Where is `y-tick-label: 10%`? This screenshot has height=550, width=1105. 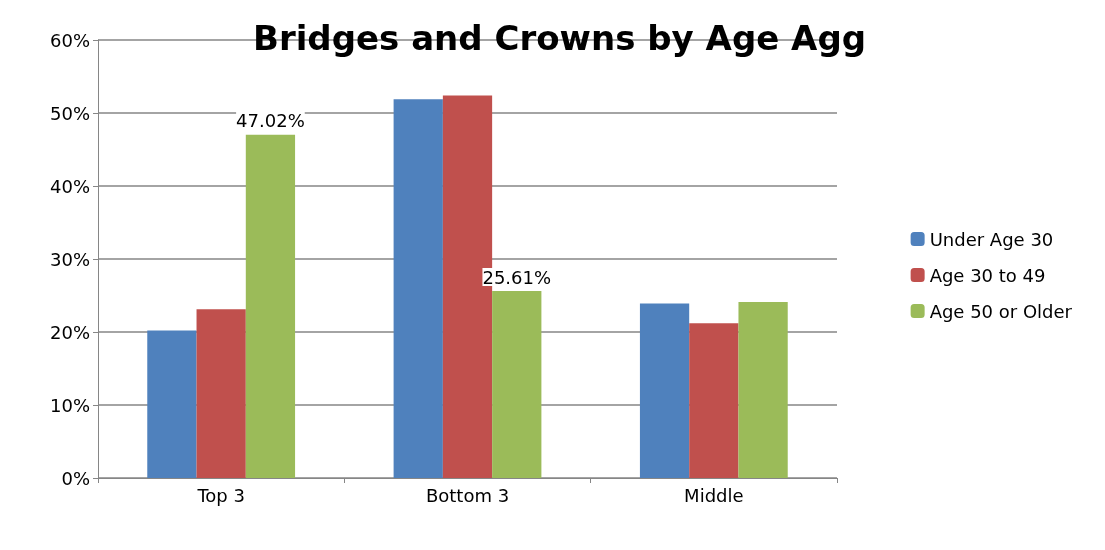 y-tick-label: 10% is located at coordinates (69, 405).